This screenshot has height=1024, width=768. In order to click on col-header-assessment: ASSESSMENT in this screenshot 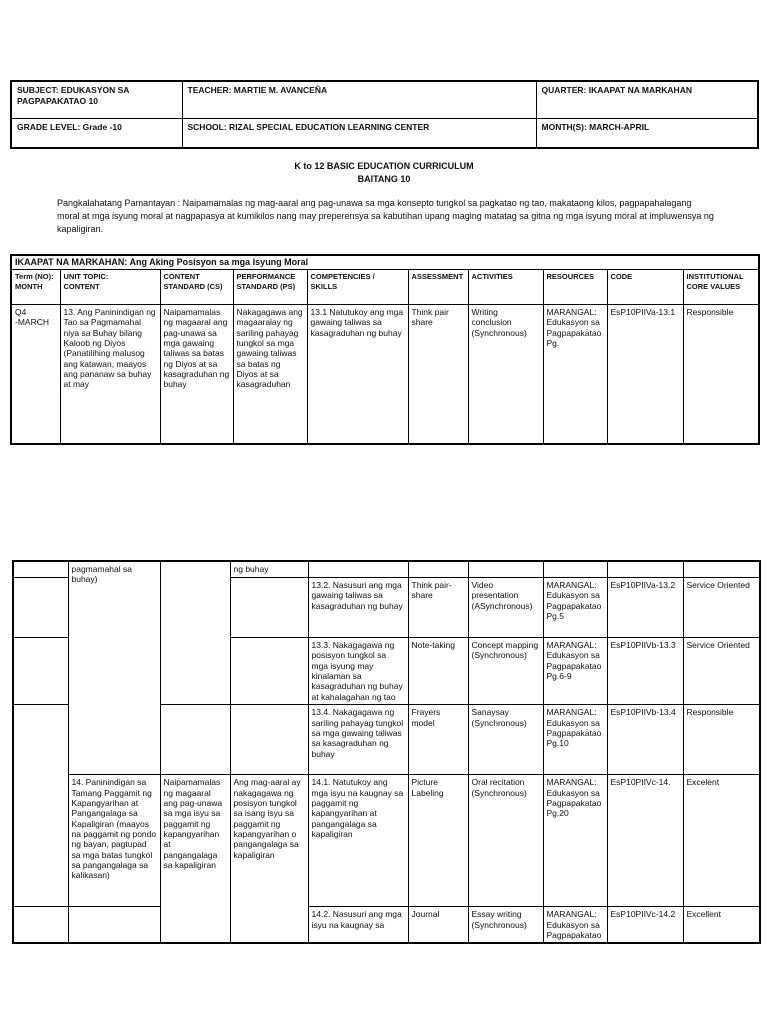, I will do `click(438, 286)`.